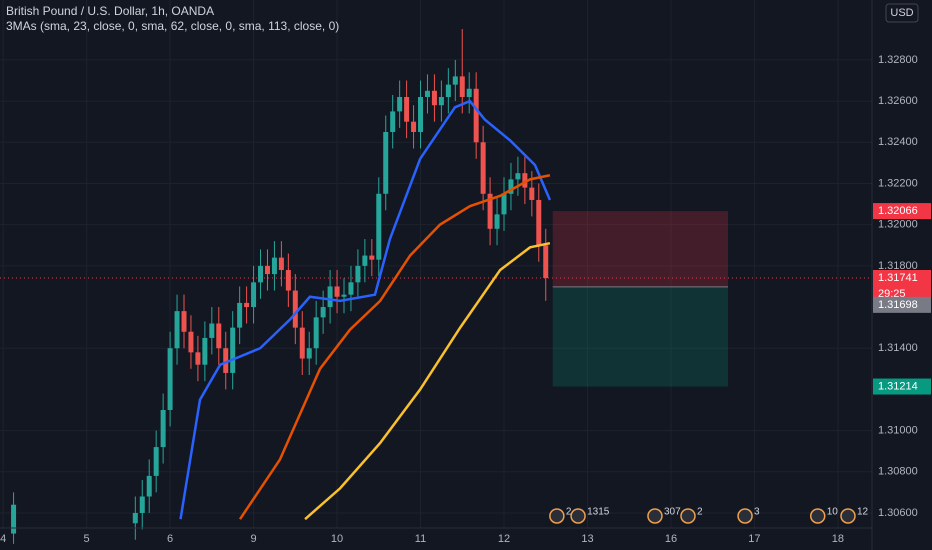 This screenshot has width=932, height=550. Describe the element at coordinates (898, 513) in the screenshot. I see `y-tick-label: 1.30600` at that location.